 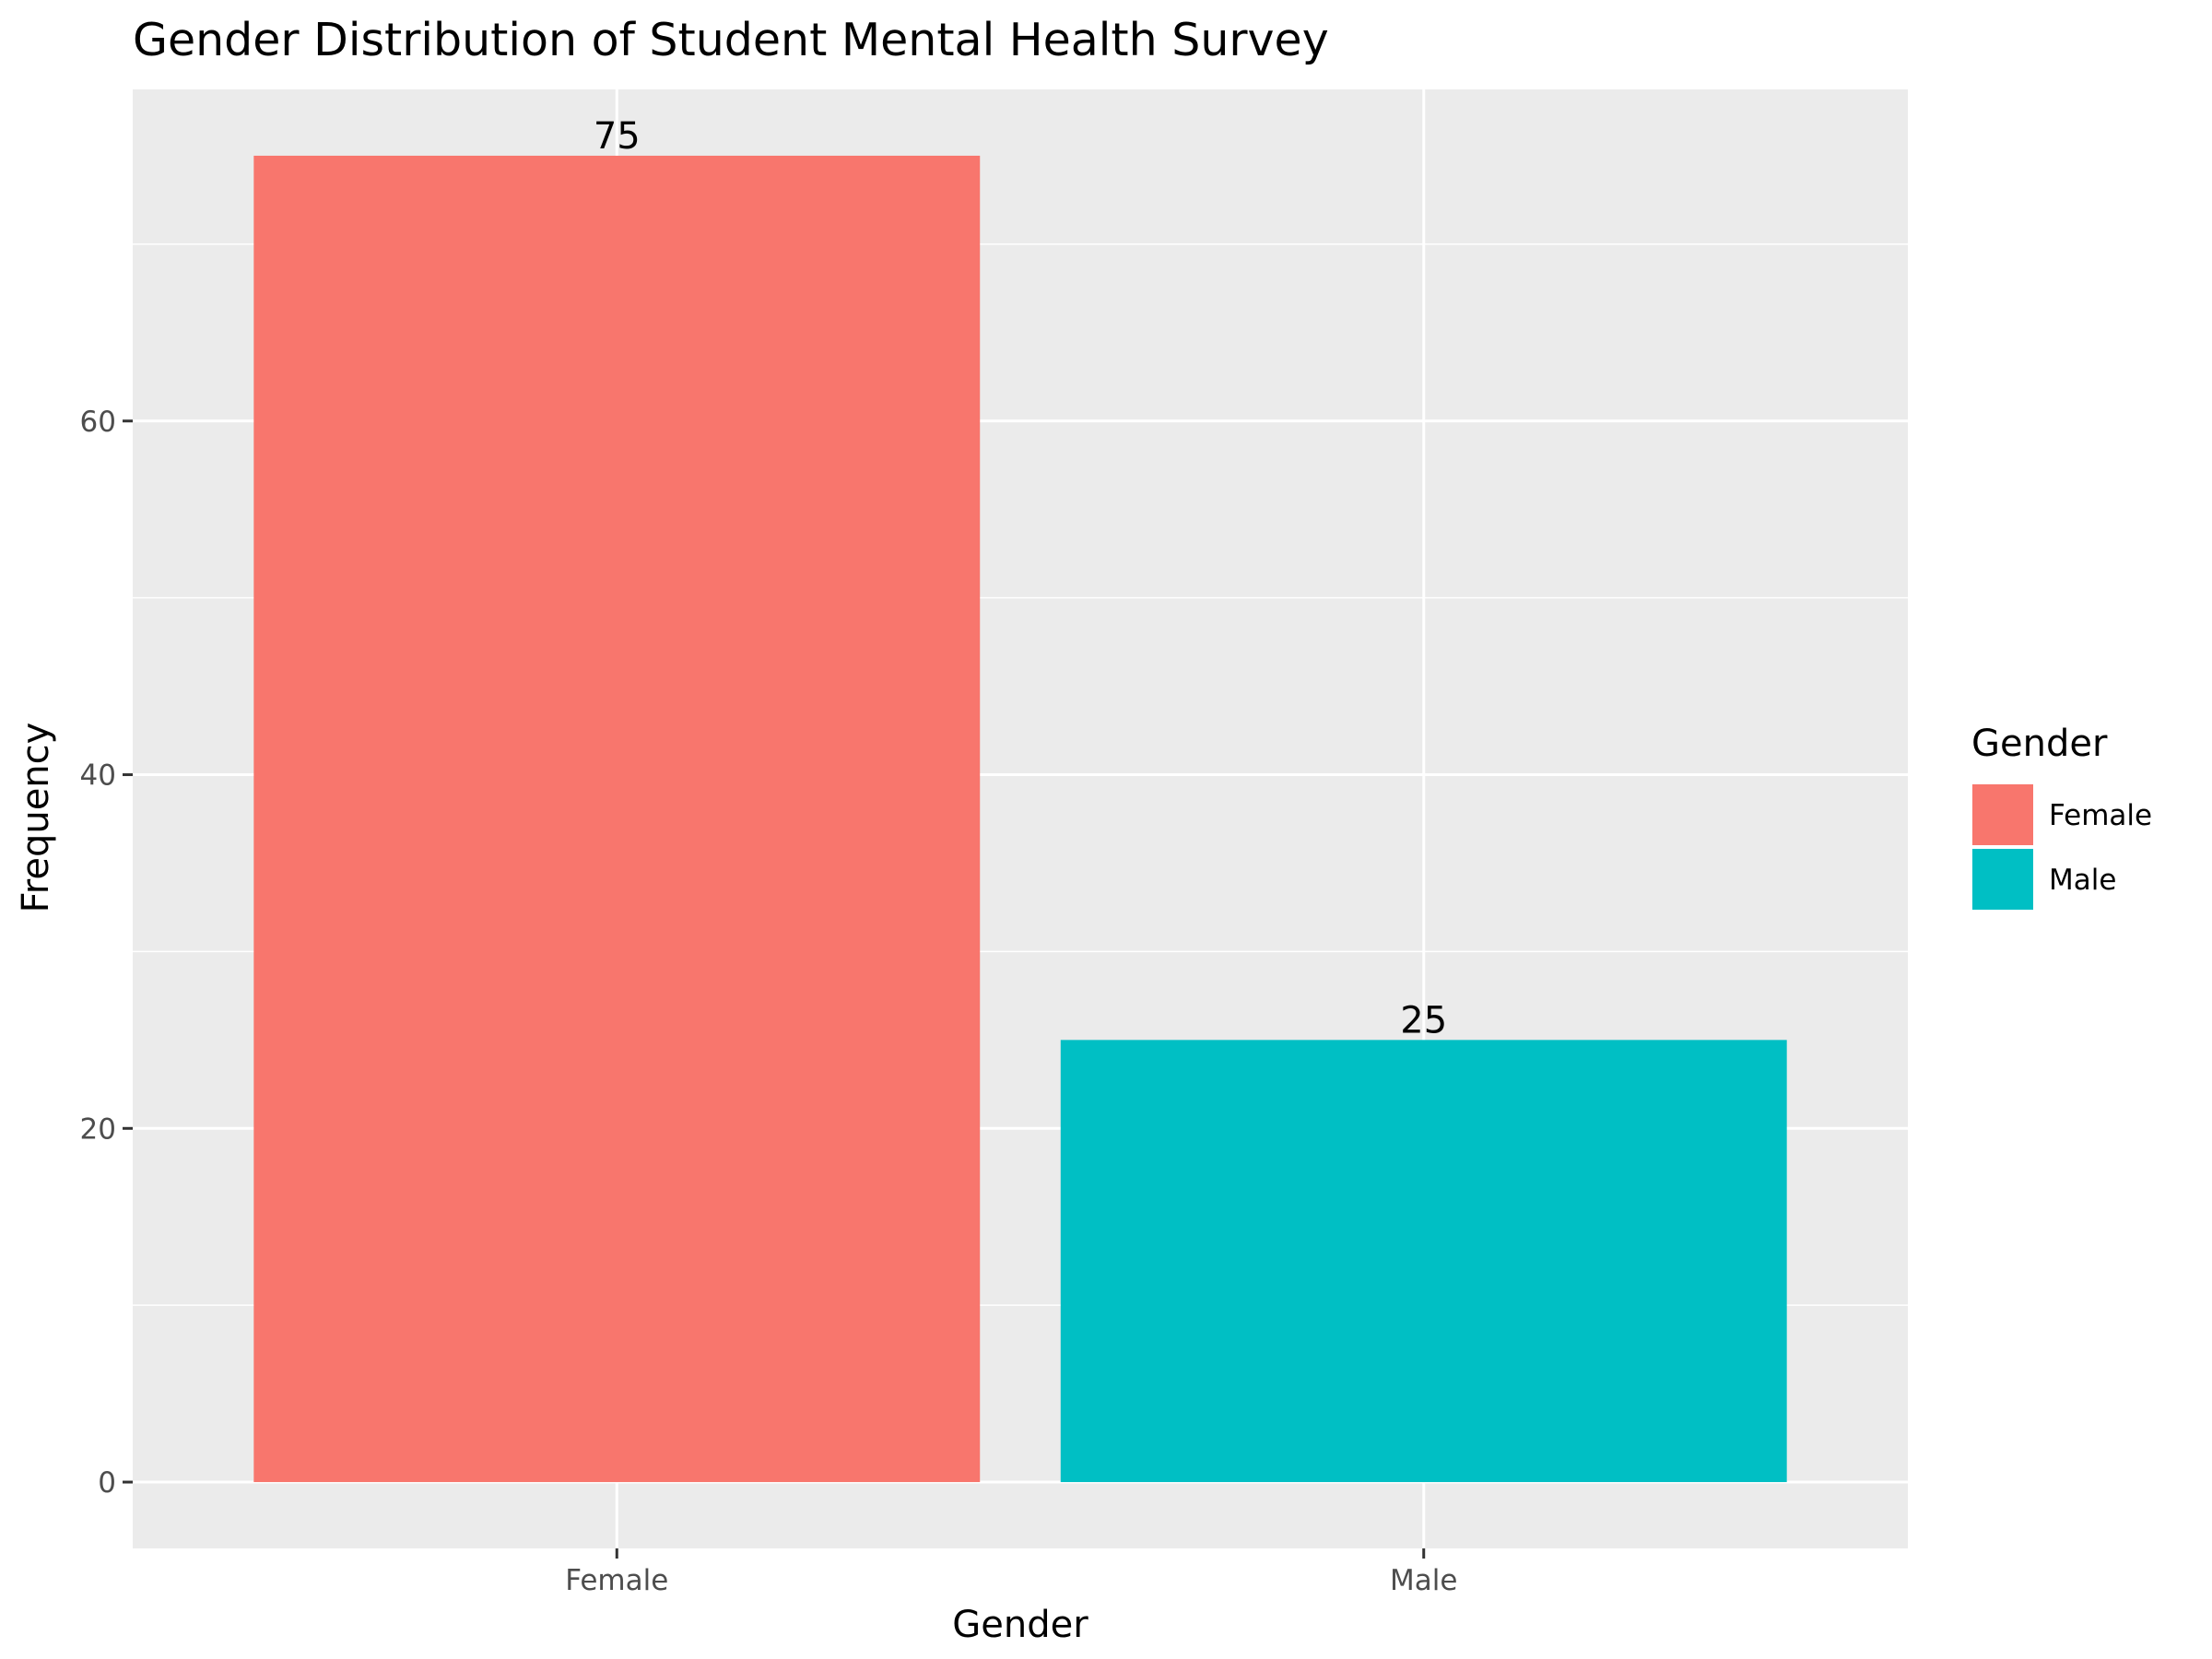 I want to click on legend-items: Female Male, so click(x=2061, y=847).